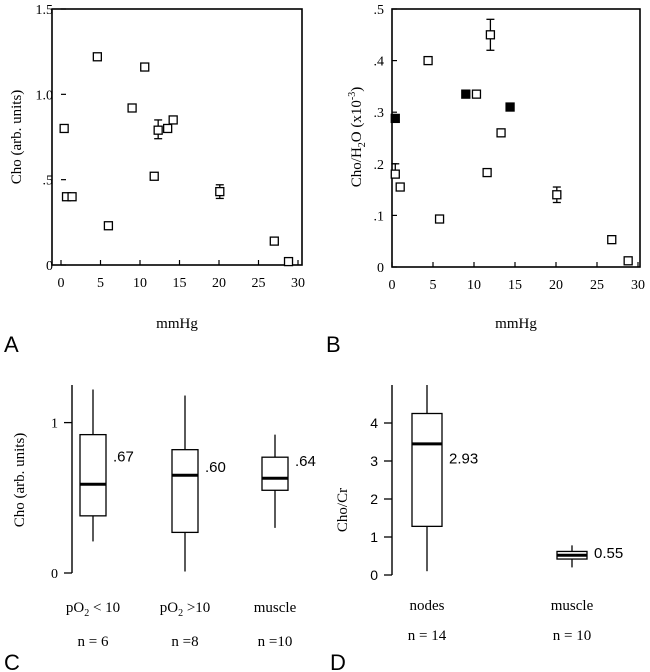  Describe the element at coordinates (215, 467) in the screenshot. I see `panel-c-mean-label: .60` at that location.